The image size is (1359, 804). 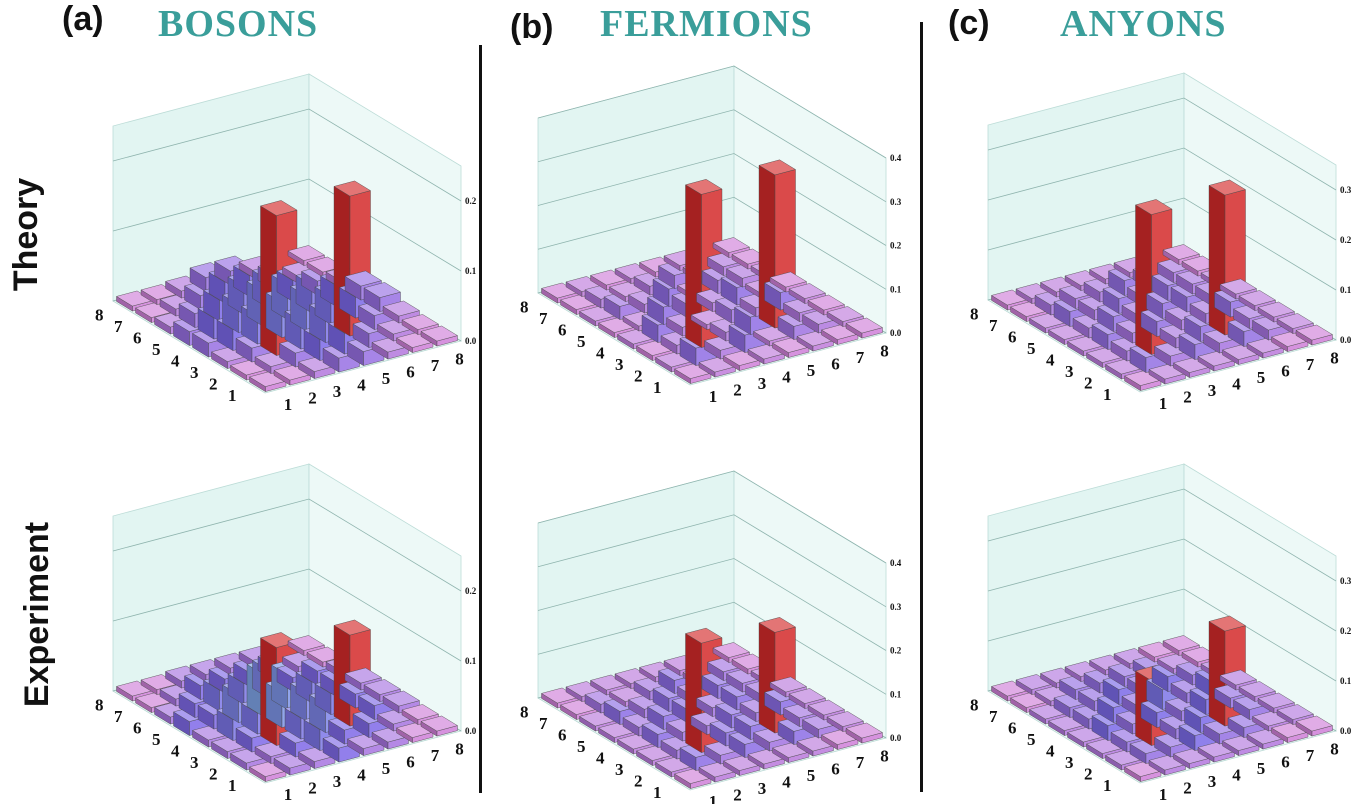 I want to click on panel-a-title: BOSONS, so click(x=238, y=24).